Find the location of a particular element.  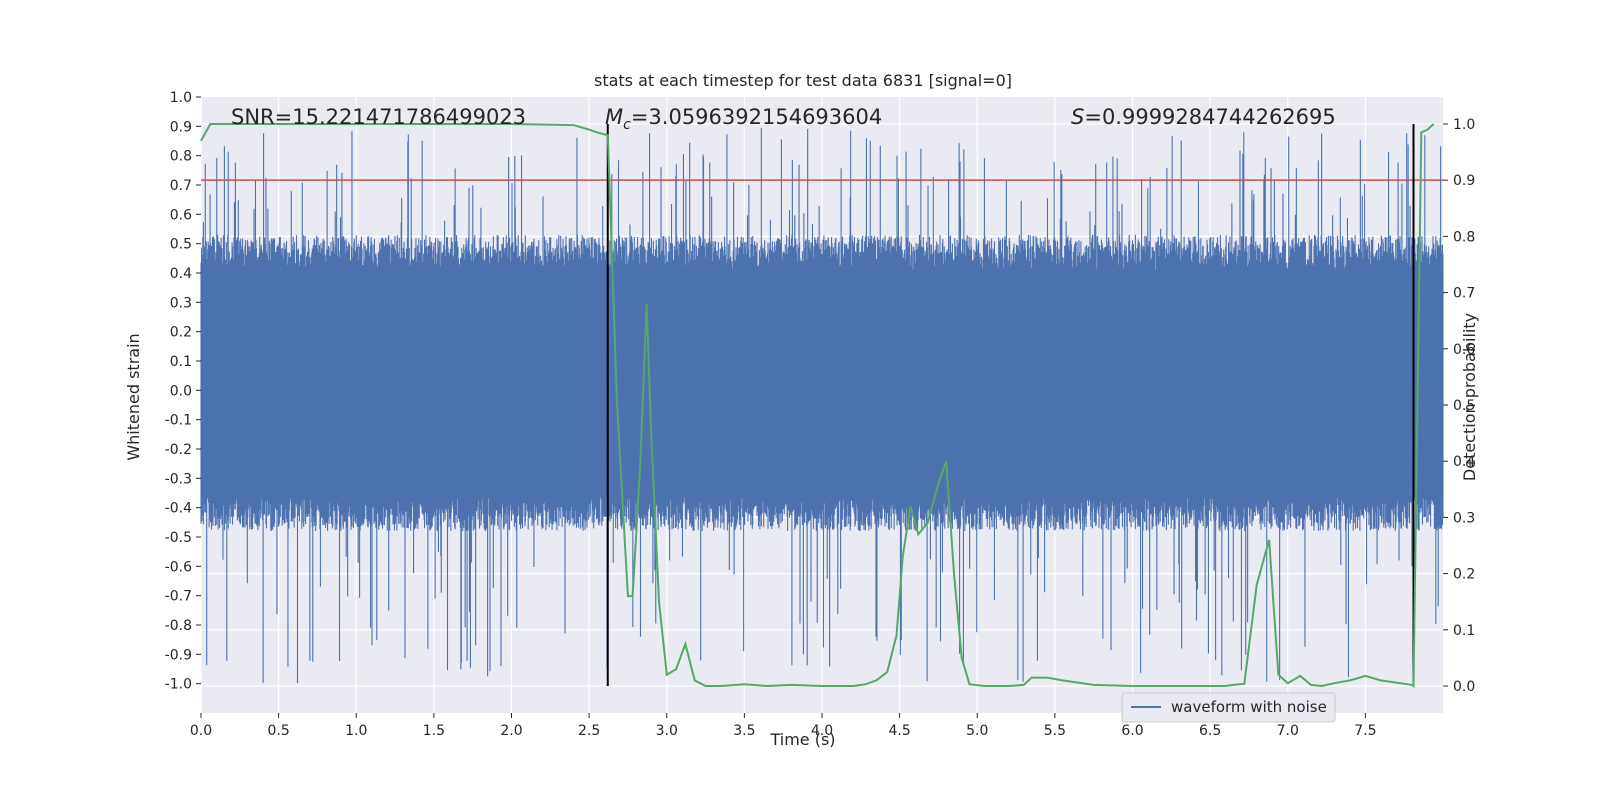

y-left-tick-label: 0.0 is located at coordinates (181, 391).